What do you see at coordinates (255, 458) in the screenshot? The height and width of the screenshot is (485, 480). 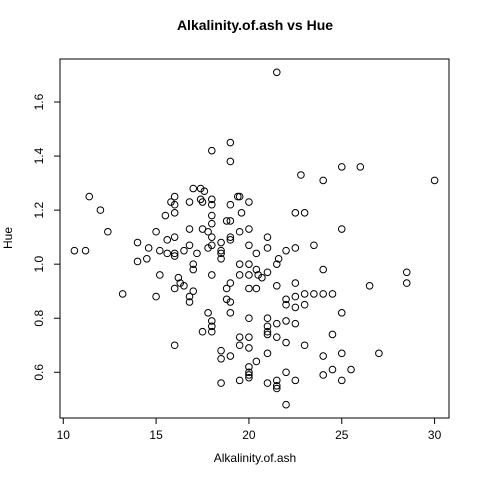 I see `x-axis-label: Alkalinity.of.ash` at bounding box center [255, 458].